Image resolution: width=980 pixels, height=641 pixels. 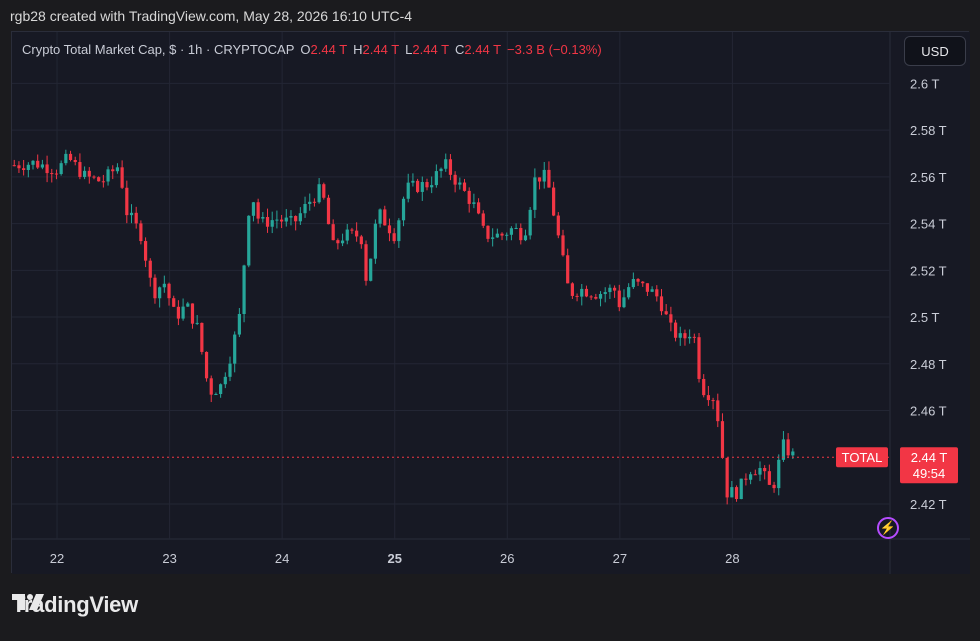 What do you see at coordinates (329, 49) in the screenshot?
I see `open-value: 2.44 T` at bounding box center [329, 49].